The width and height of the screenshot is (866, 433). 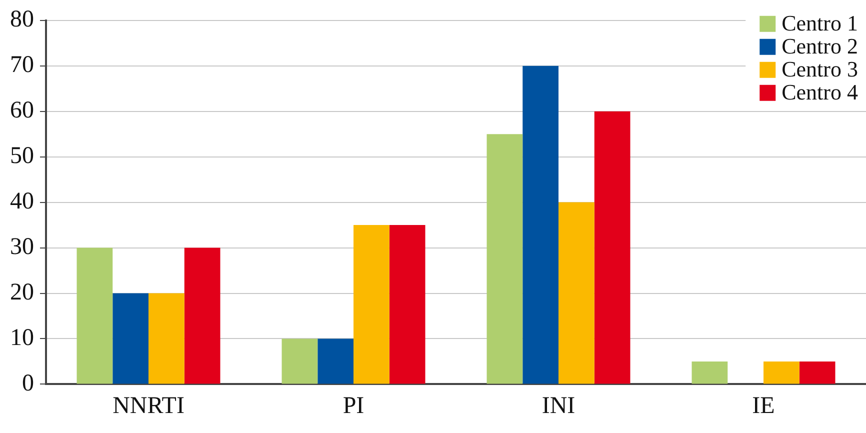 What do you see at coordinates (28, 383) in the screenshot?
I see `y-tick-label: 0` at bounding box center [28, 383].